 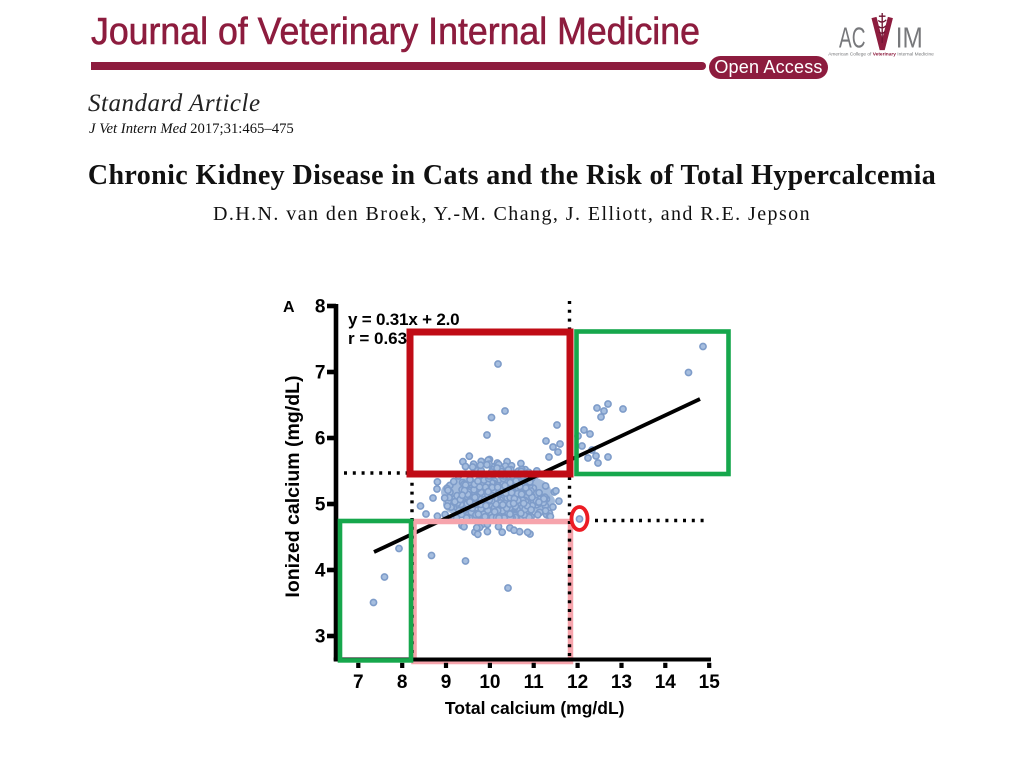 I want to click on svg-text: 14, so click(x=666, y=682).